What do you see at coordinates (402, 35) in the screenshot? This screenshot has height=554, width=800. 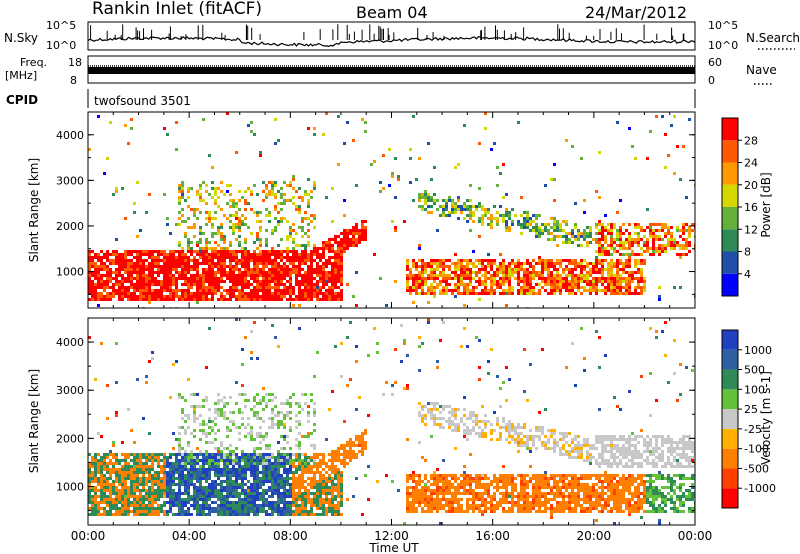 I see `noise-panel: N.Sky 10^5 10^0 10^5 10^0 N.Search` at bounding box center [402, 35].